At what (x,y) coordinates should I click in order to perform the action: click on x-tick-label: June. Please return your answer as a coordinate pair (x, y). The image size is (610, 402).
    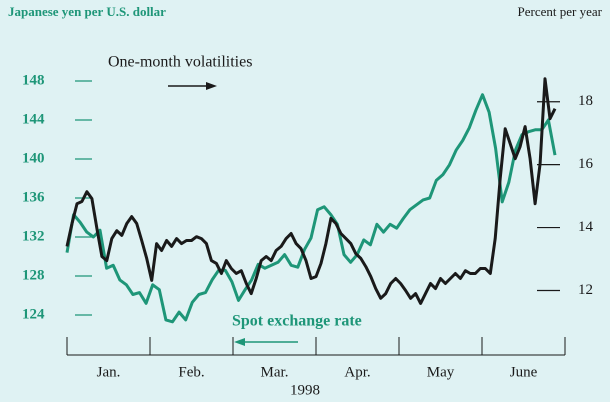
    Looking at the image, I should click on (524, 372).